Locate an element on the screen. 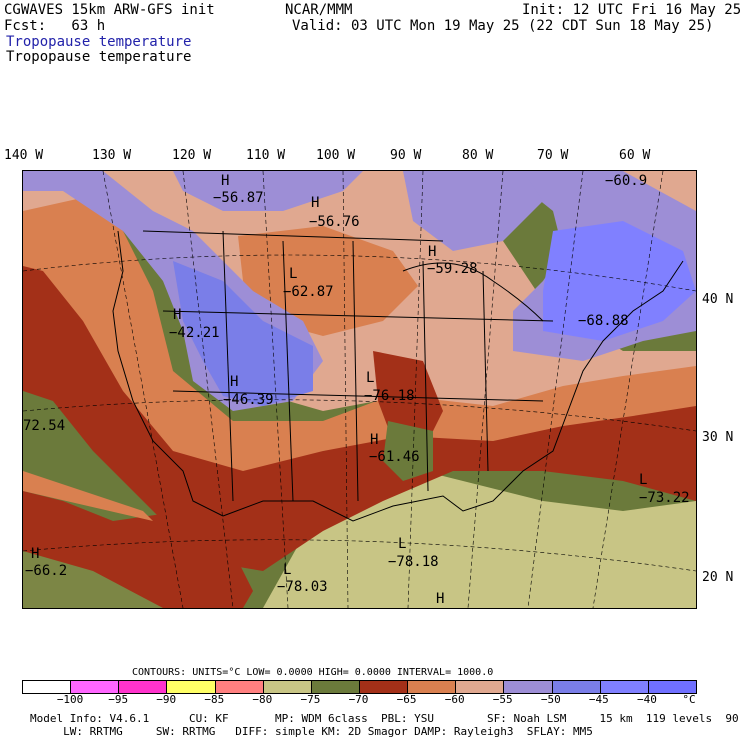  field-name-black: Tropopause temperature is located at coordinates (99, 57).